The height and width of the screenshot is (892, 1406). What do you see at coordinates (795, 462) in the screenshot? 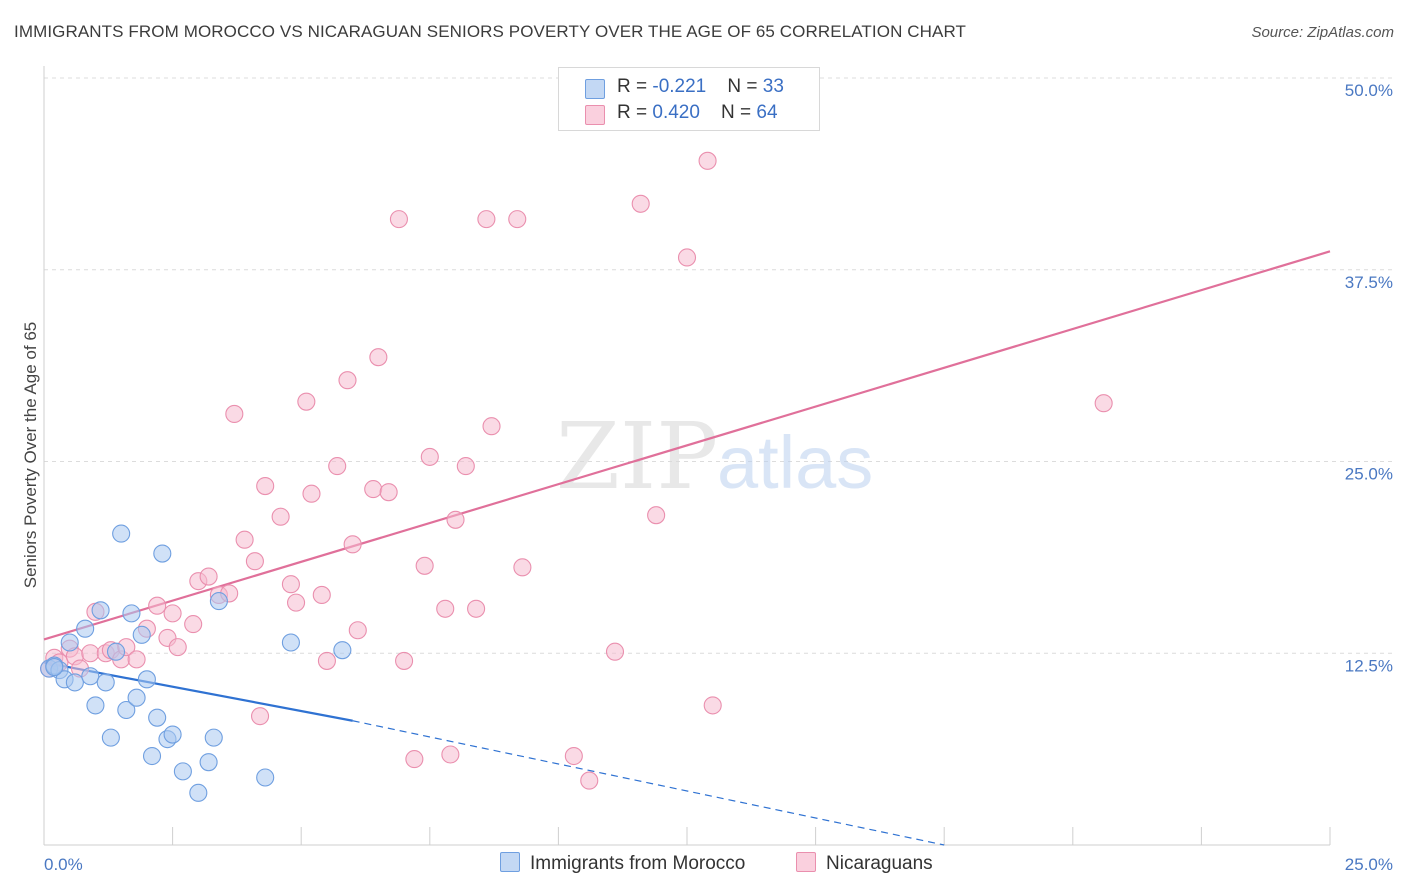
I see `watermark-atlas: atlas` at bounding box center [795, 462].